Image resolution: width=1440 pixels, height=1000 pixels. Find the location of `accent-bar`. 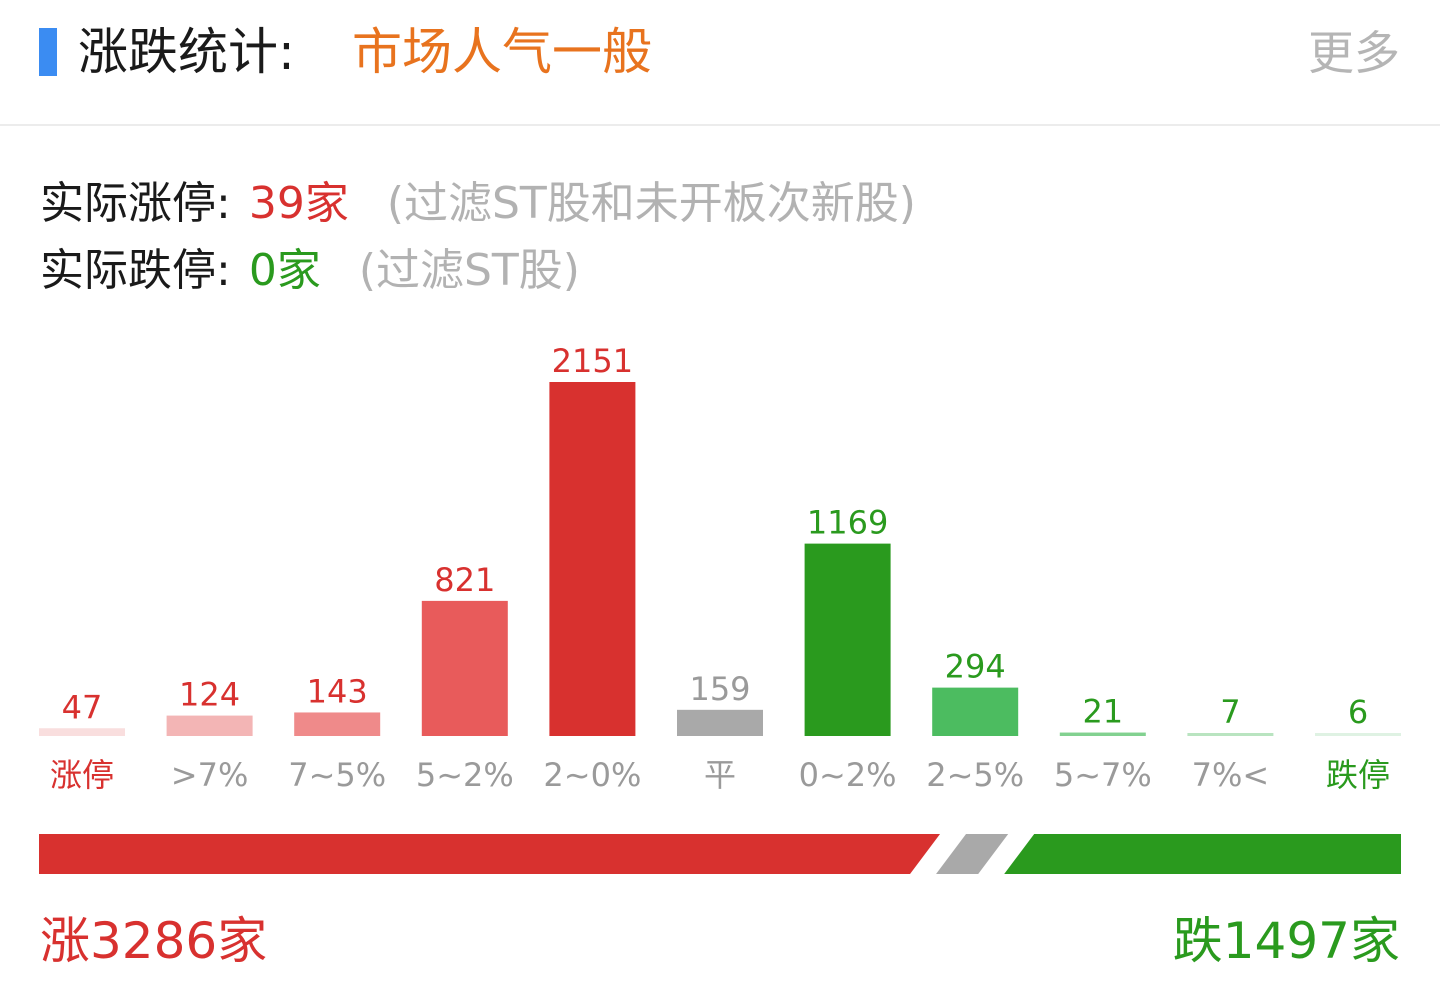

accent-bar is located at coordinates (48, 52).